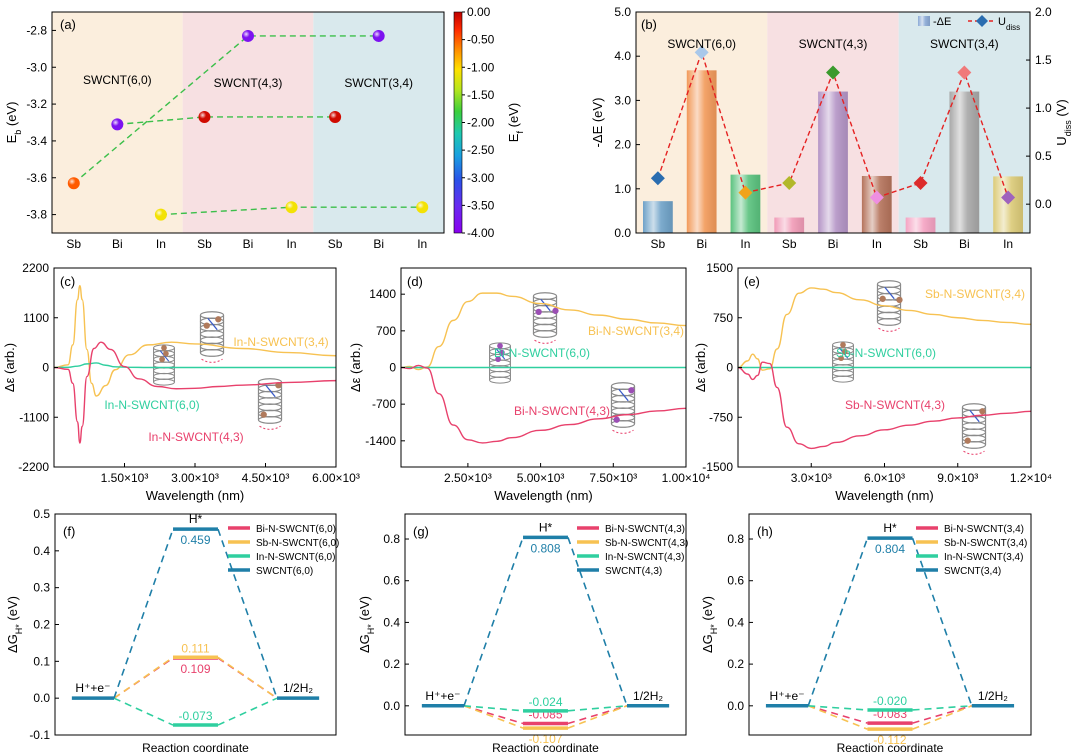  What do you see at coordinates (481, 150) in the screenshot?
I see `colorbar-tick-label: -2.50` at bounding box center [481, 150].